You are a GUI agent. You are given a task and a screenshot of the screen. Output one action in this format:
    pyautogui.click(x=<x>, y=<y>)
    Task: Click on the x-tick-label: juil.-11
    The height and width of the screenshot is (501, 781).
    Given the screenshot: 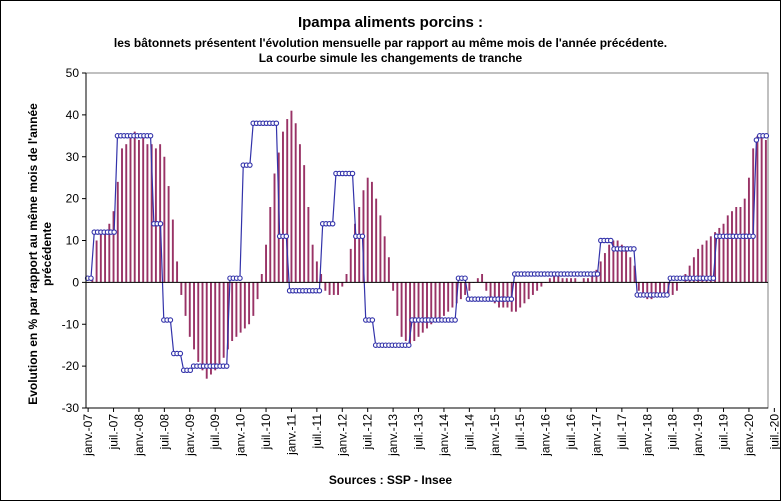 What is the action you would take?
    pyautogui.click(x=317, y=432)
    